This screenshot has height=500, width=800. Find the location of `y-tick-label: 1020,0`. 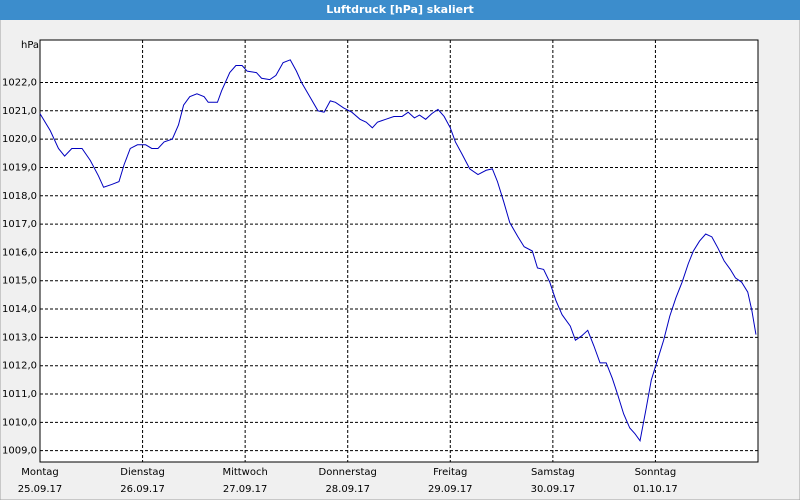

y-tick-label: 1020,0 is located at coordinates (19, 139).